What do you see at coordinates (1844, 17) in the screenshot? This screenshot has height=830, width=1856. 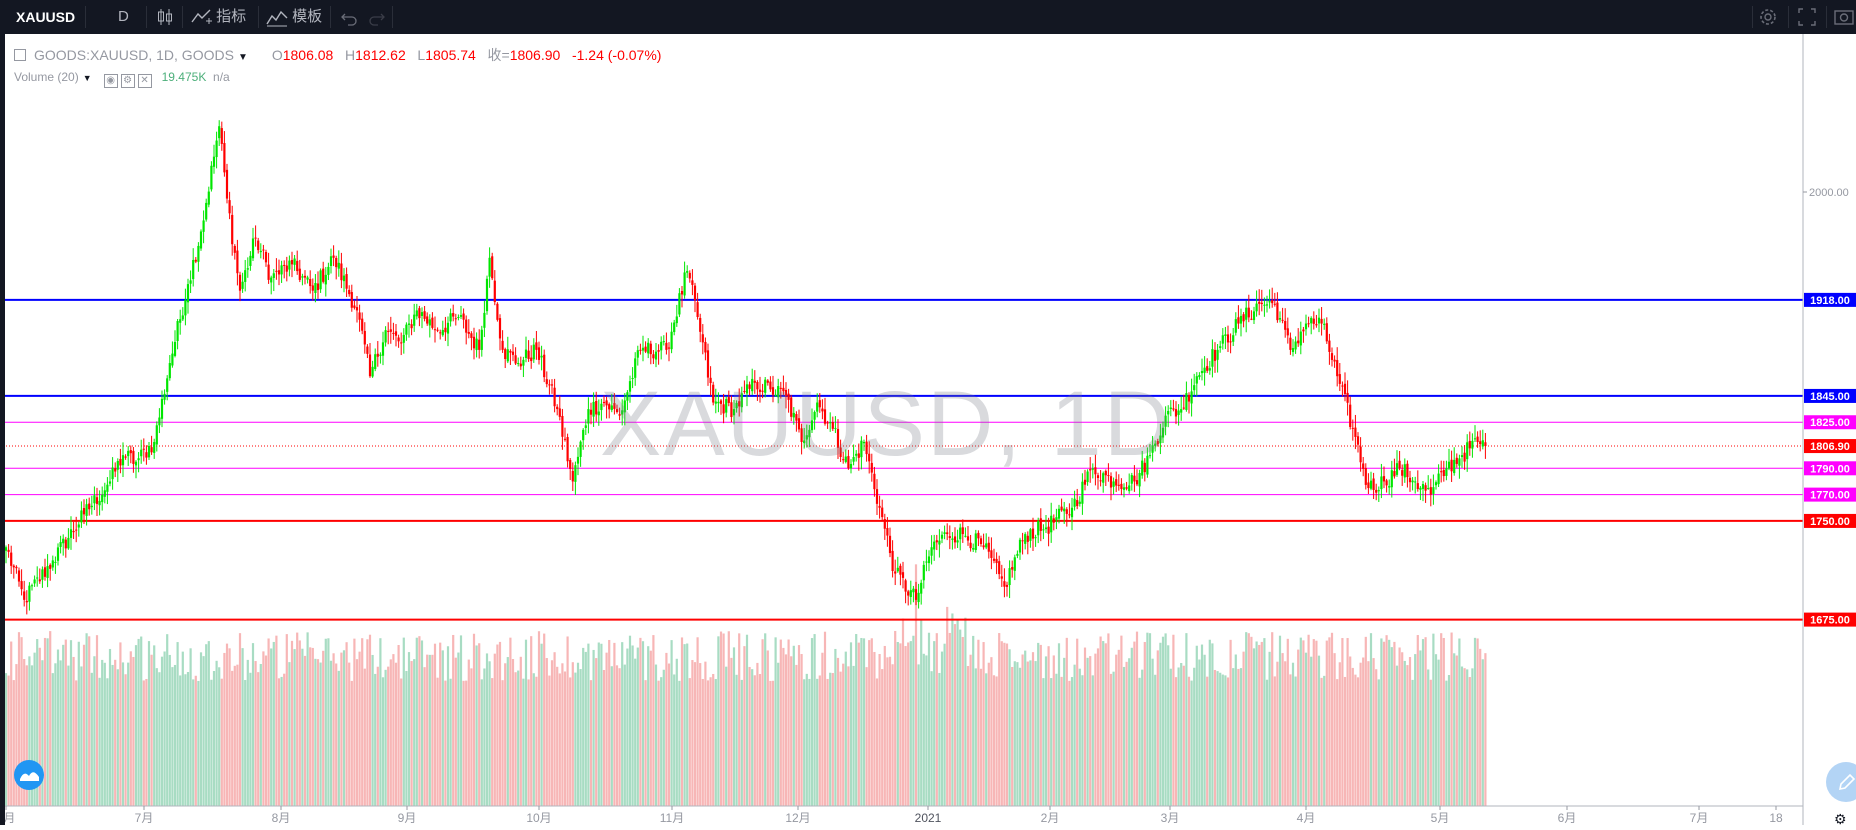 I see `camera-icon` at bounding box center [1844, 17].